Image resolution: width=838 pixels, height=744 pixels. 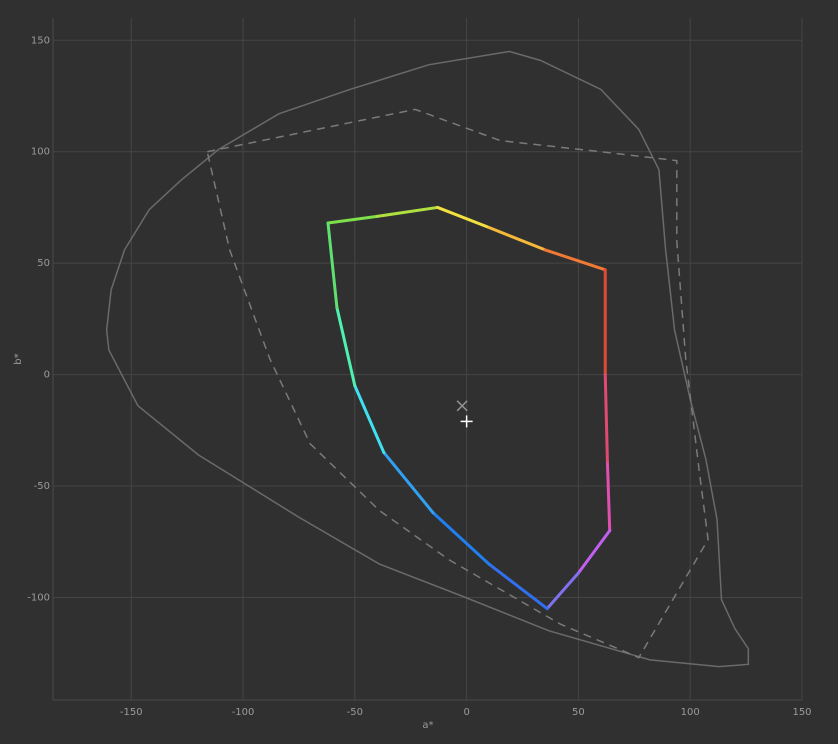 I want to click on x-tick-label: 150, so click(x=801, y=712).